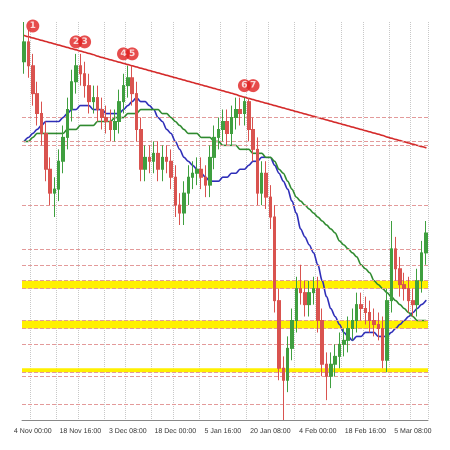 This screenshot has width=450, height=450. Describe the element at coordinates (84, 41) in the screenshot. I see `series-label: 3` at that location.